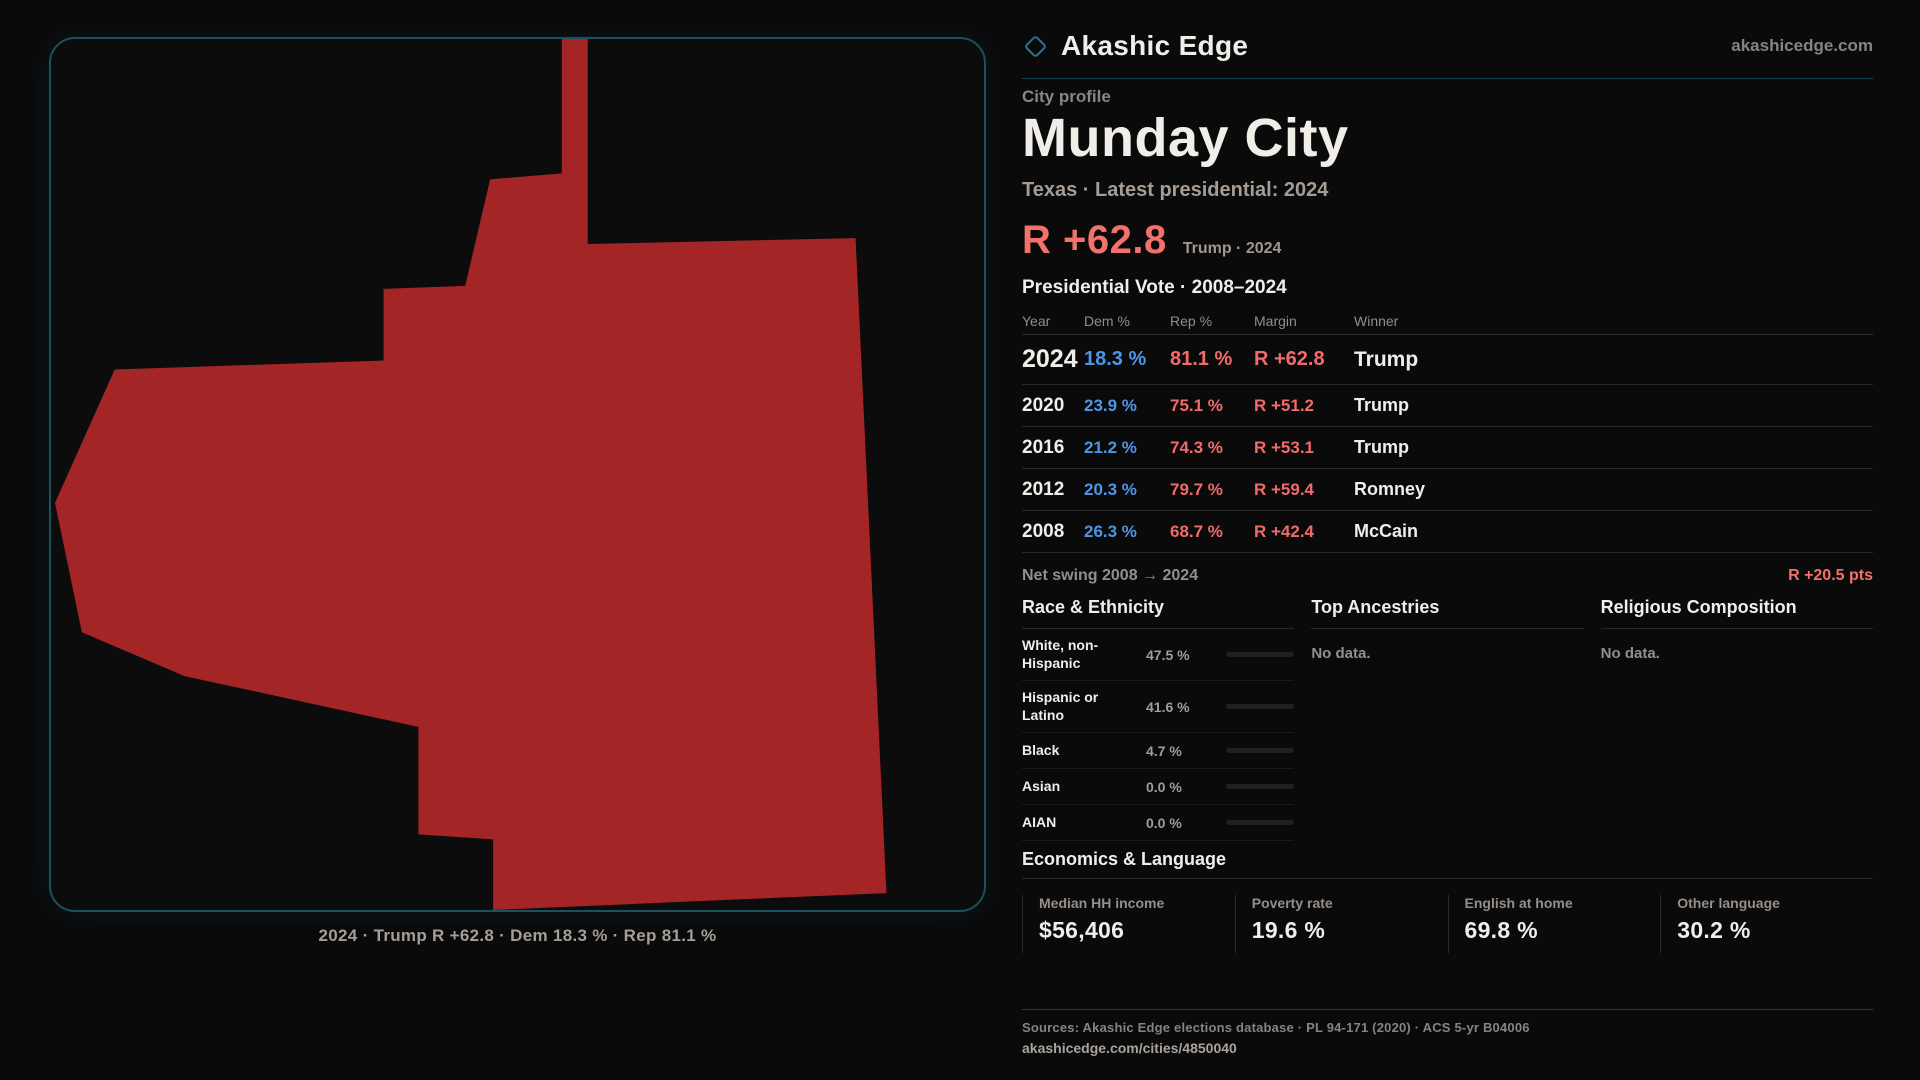 This screenshot has height=1080, width=1920. Describe the element at coordinates (1066, 96) in the screenshot. I see `page-kicker: City profile` at that location.